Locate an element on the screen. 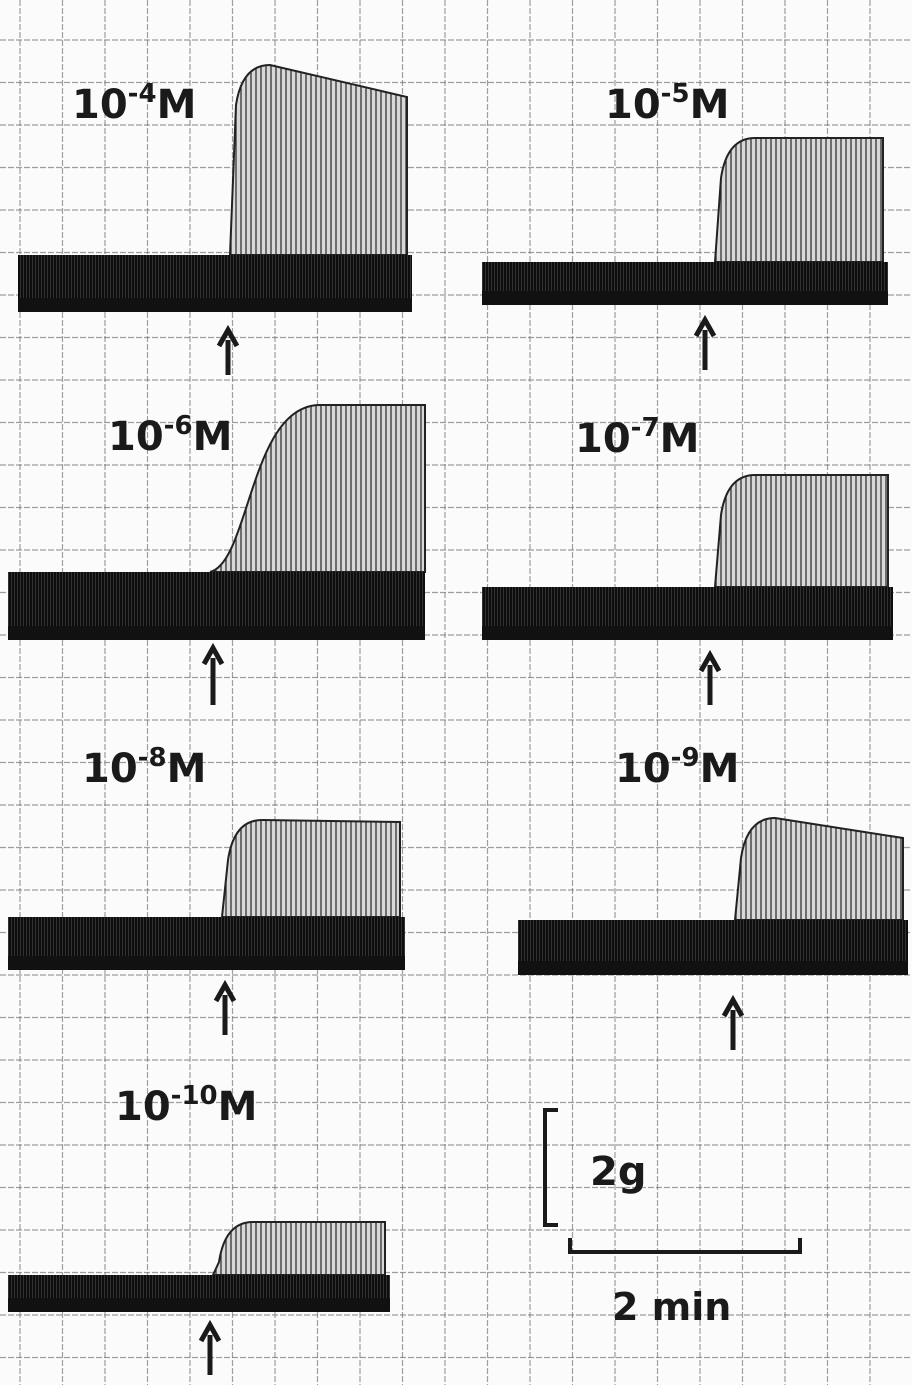  concentration-label: 10-10M is located at coordinates (186, 1105).